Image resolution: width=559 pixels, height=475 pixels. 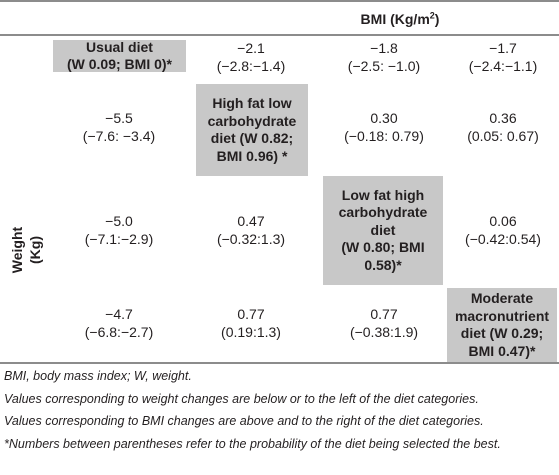 I want to click on cell-line: −2.1, so click(x=251, y=48).